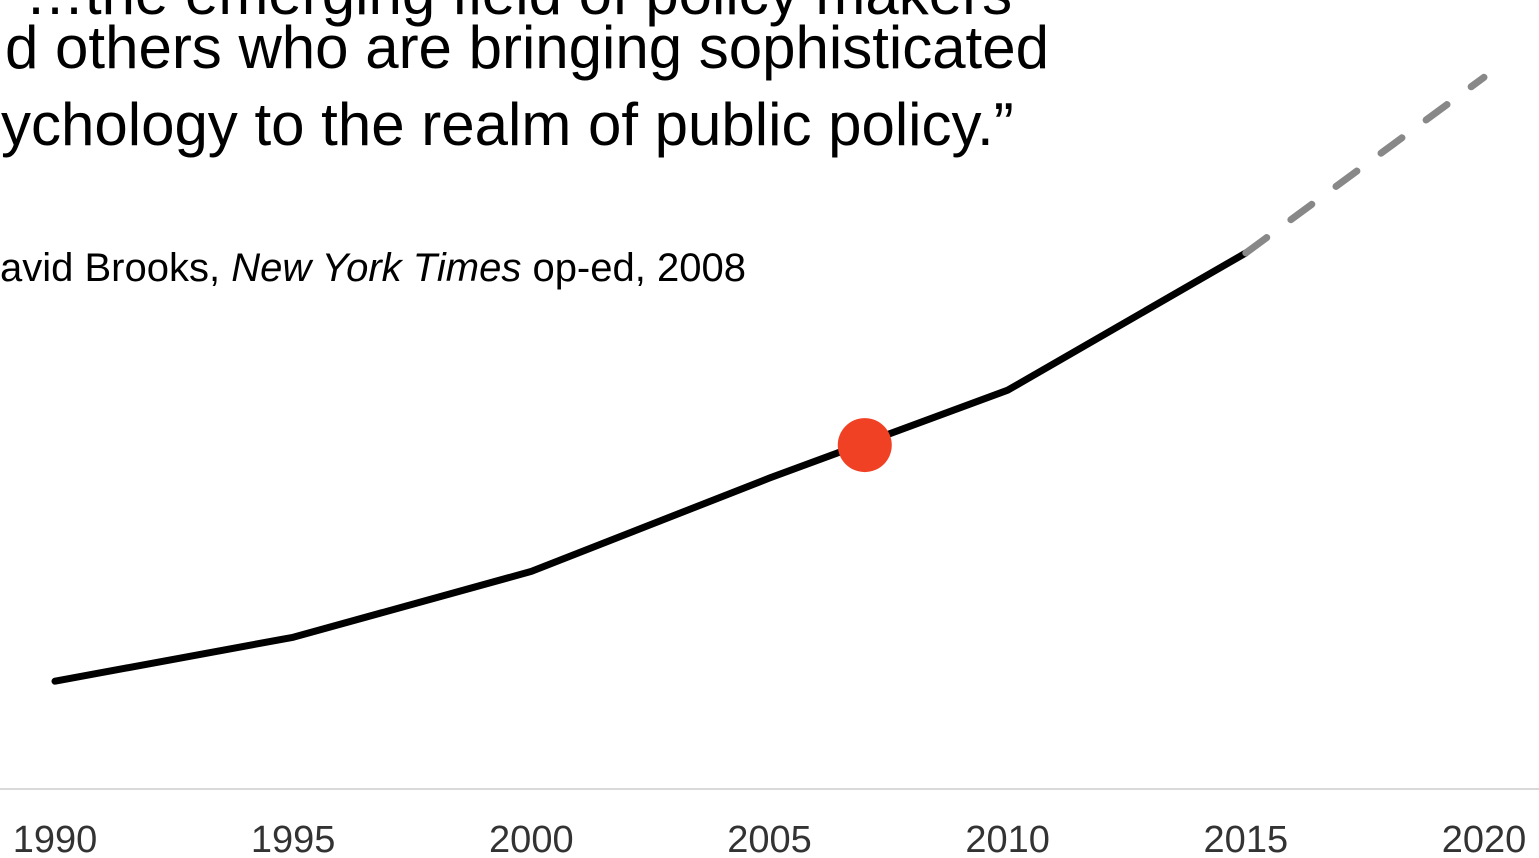 The height and width of the screenshot is (858, 1539). Describe the element at coordinates (508, 14) in the screenshot. I see `quote-line-1: “…the emerging field of policy makers` at that location.